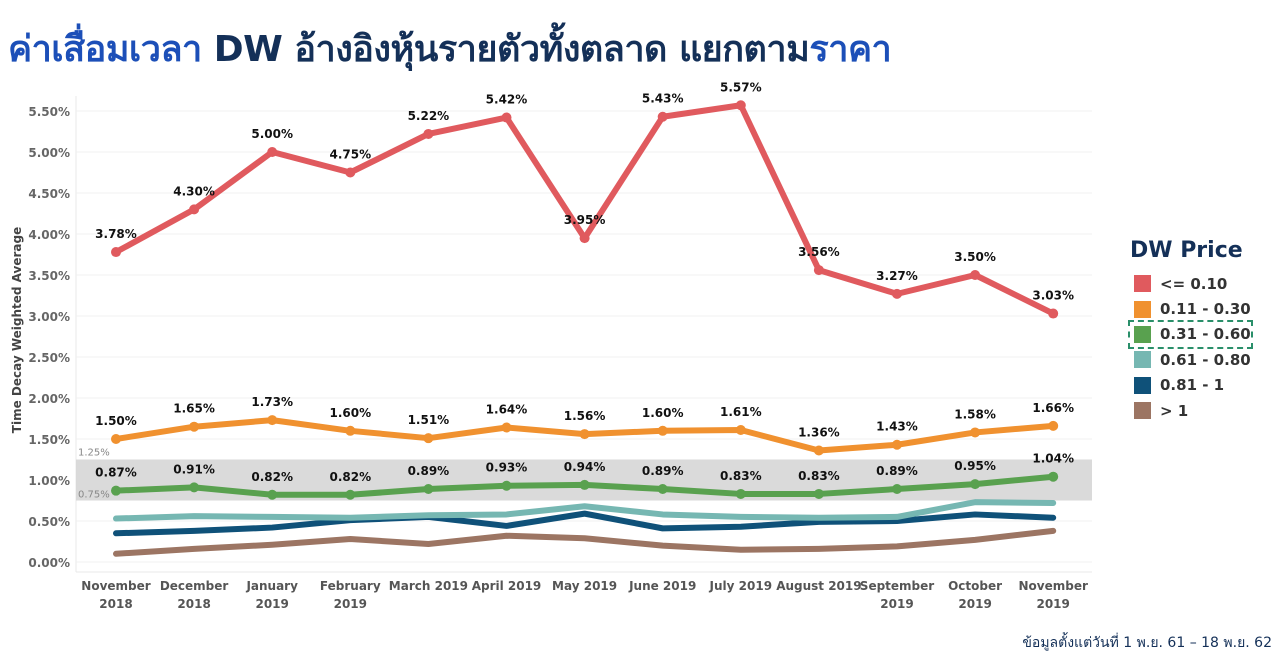  Describe the element at coordinates (194, 191) in the screenshot. I see `data-label: 4.30%` at that location.